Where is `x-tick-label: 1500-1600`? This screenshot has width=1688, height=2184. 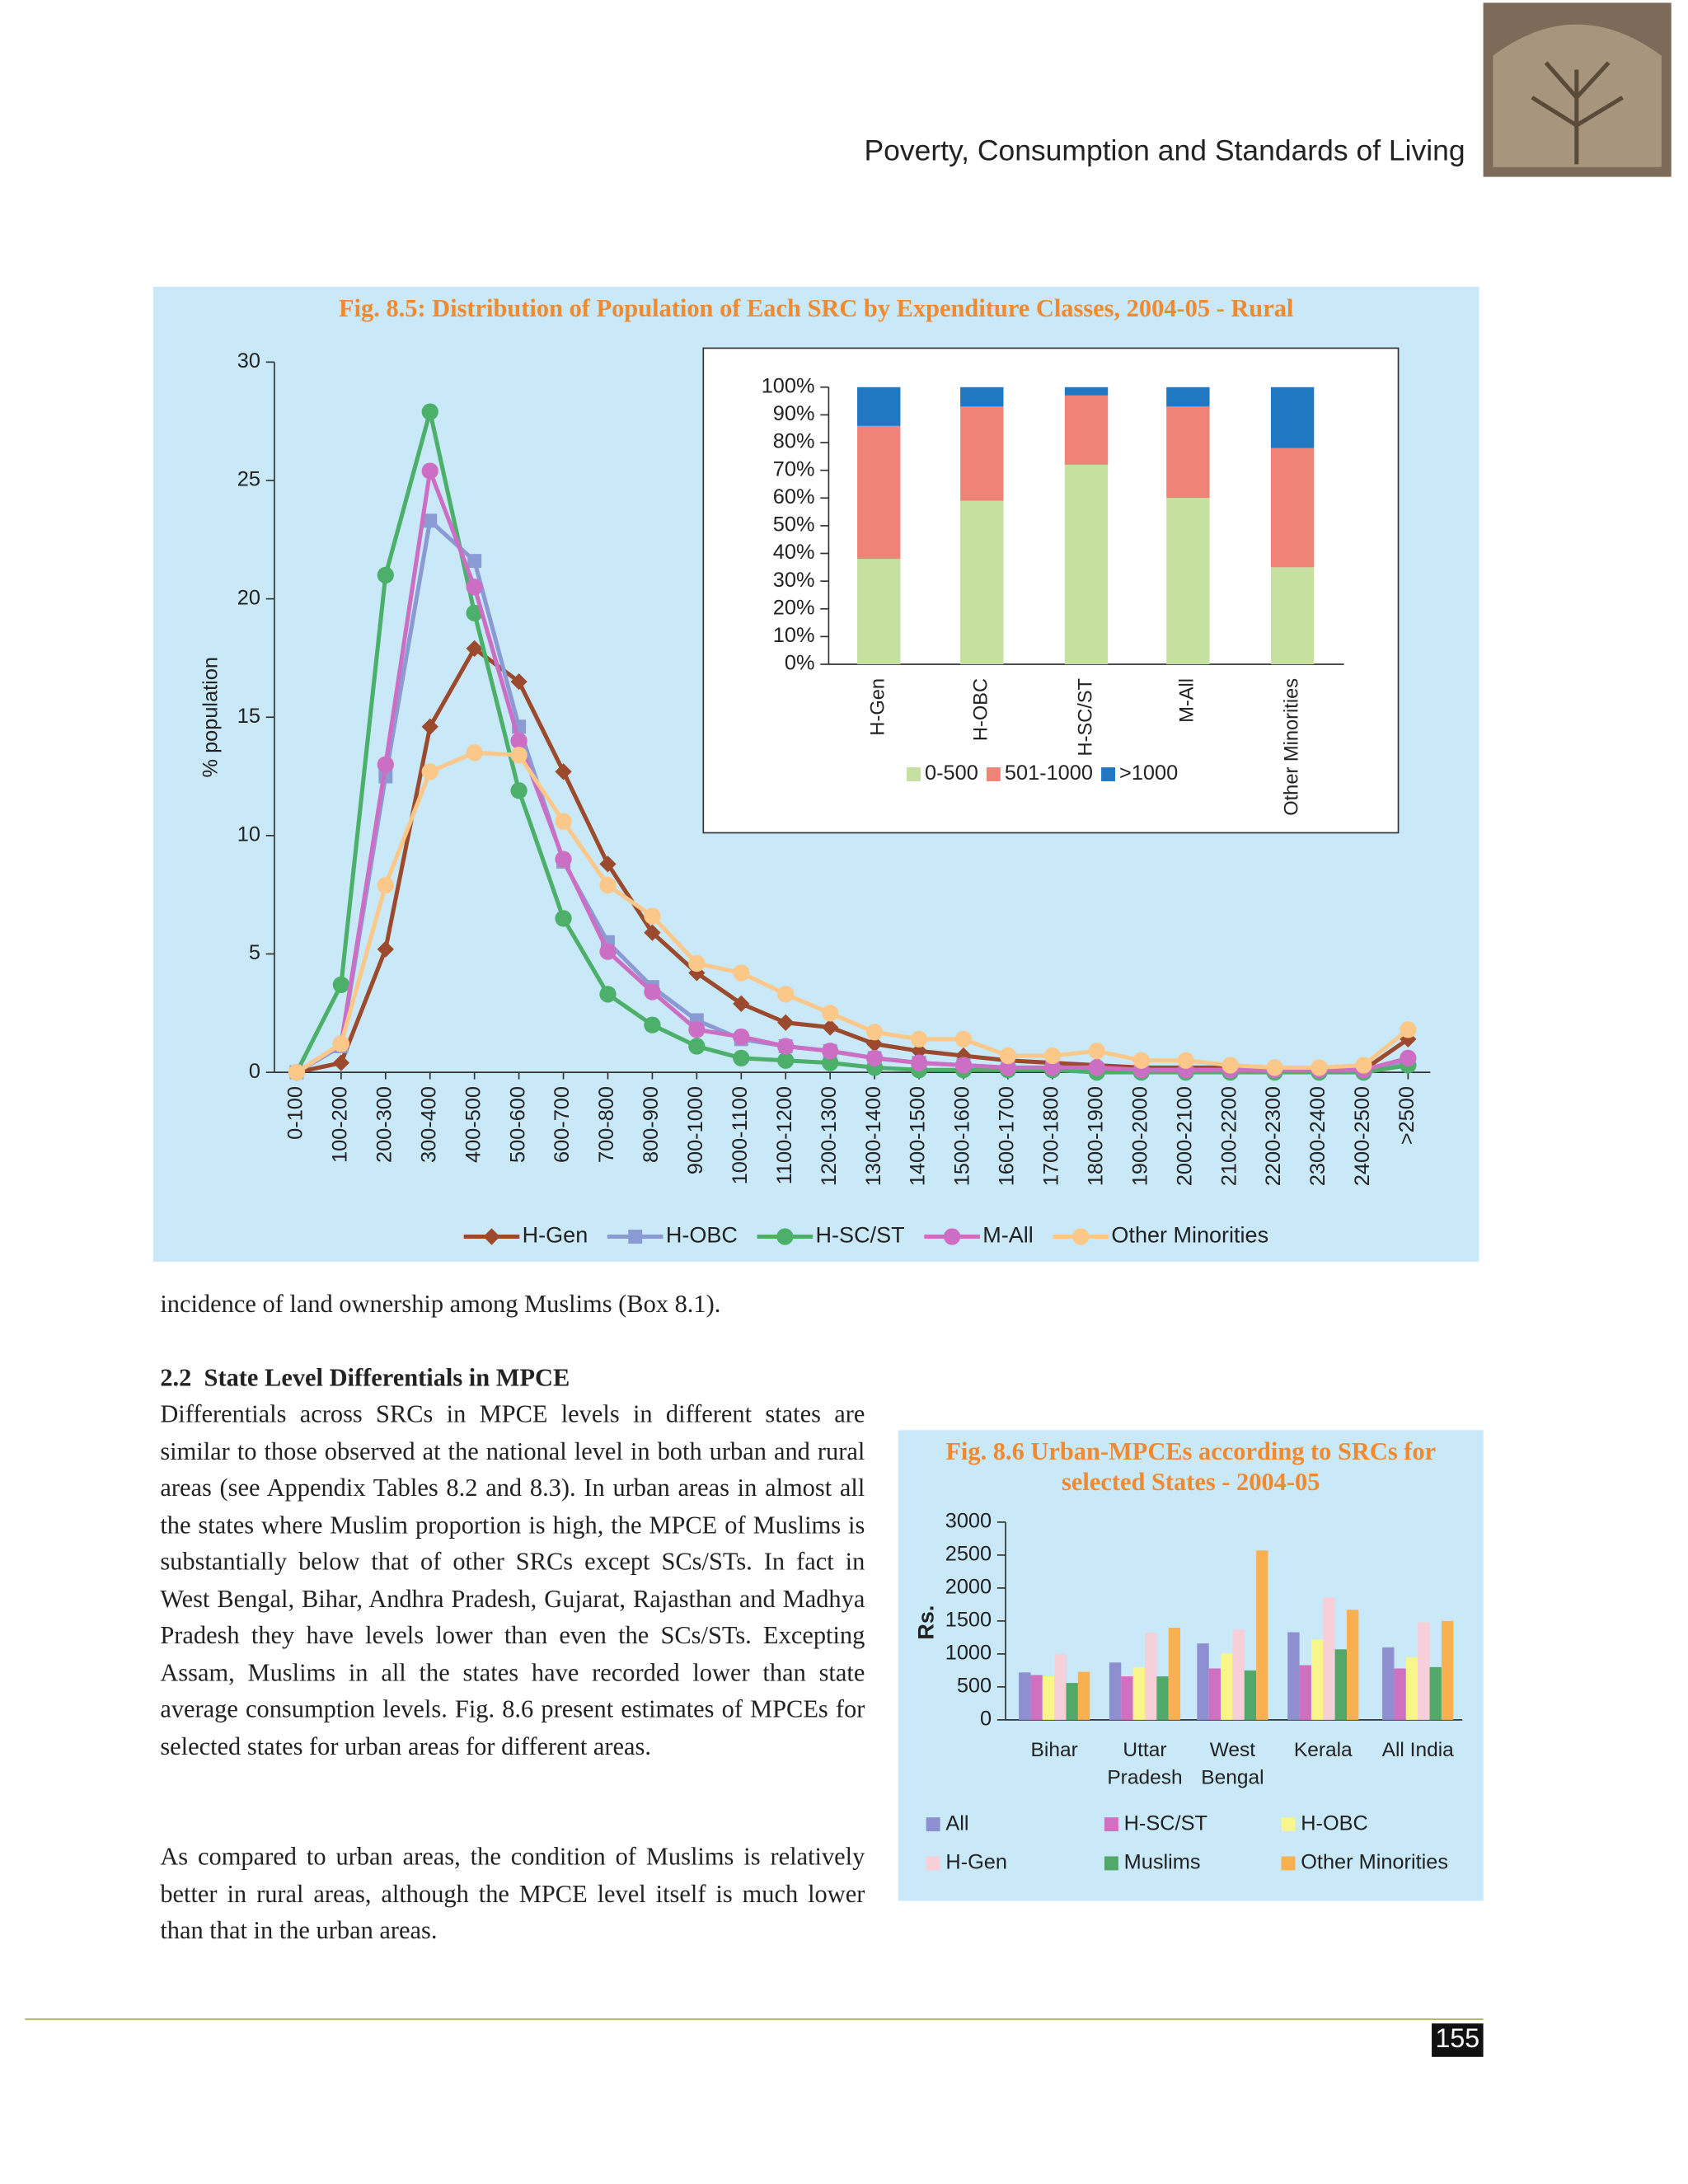
x-tick-label: 1500-1600 is located at coordinates (963, 1136).